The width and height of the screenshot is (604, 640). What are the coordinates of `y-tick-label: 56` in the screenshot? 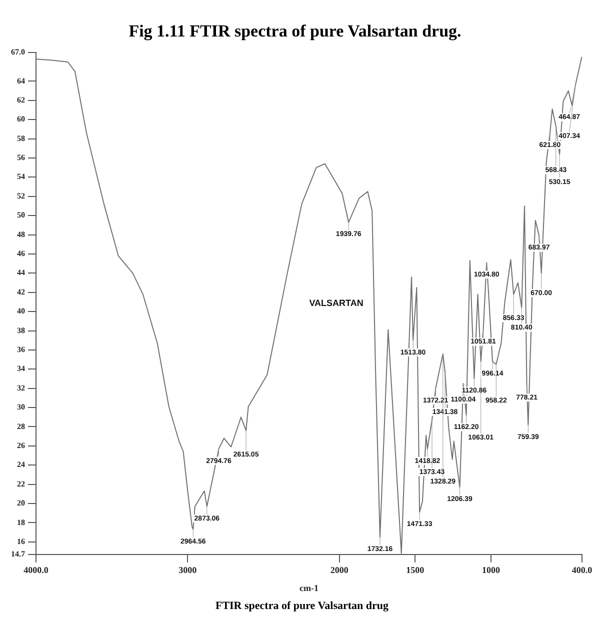 It's located at (21, 157).